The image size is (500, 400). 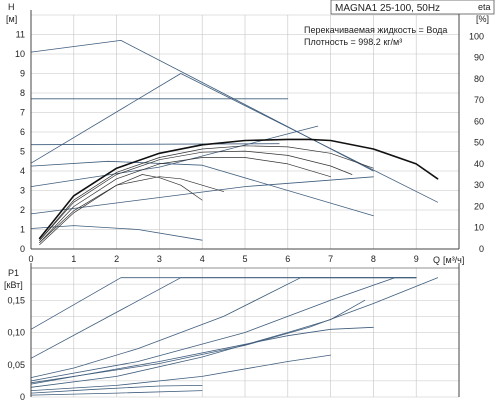 What do you see at coordinates (22, 152) in the screenshot?
I see `y-tick-label: 5` at bounding box center [22, 152].